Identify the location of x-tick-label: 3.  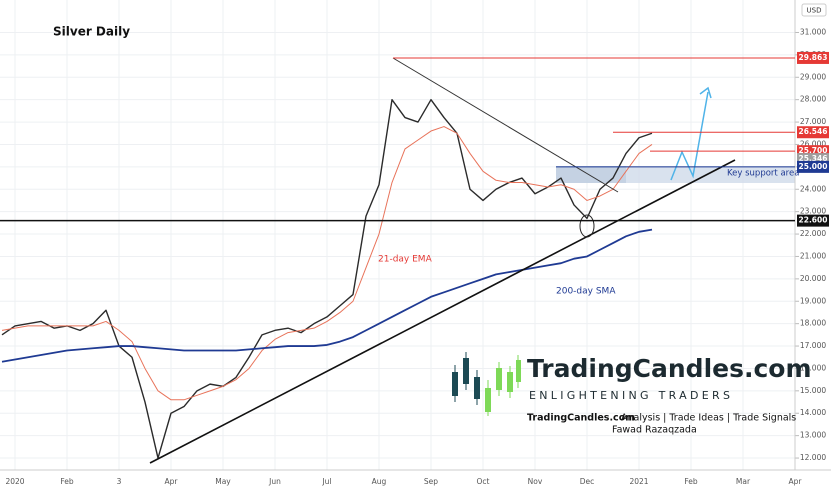
(119, 481).